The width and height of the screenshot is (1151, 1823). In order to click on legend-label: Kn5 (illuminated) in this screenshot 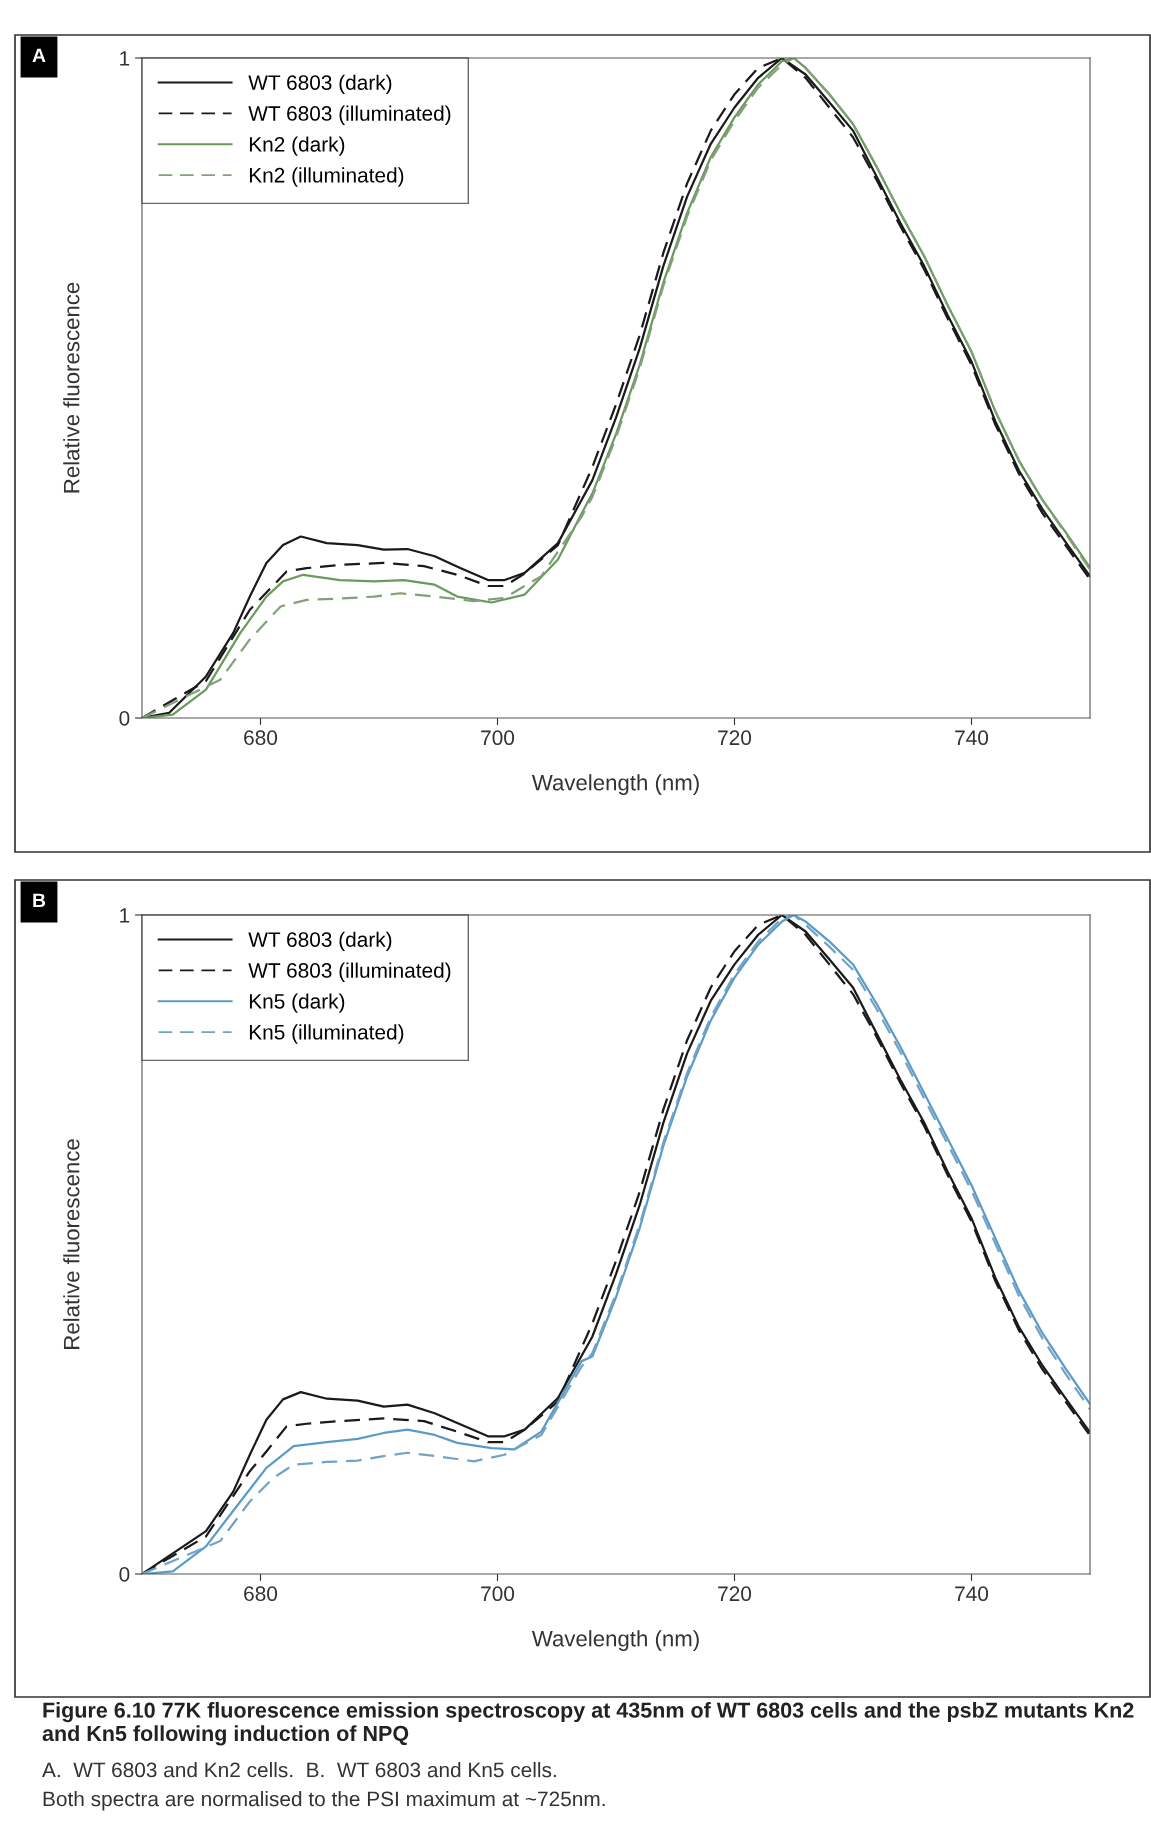, I will do `click(326, 1034)`.